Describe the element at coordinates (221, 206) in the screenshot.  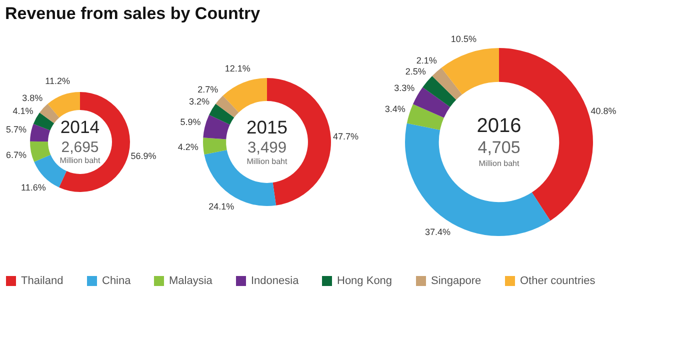
I see `data-label: 24.1%` at that location.